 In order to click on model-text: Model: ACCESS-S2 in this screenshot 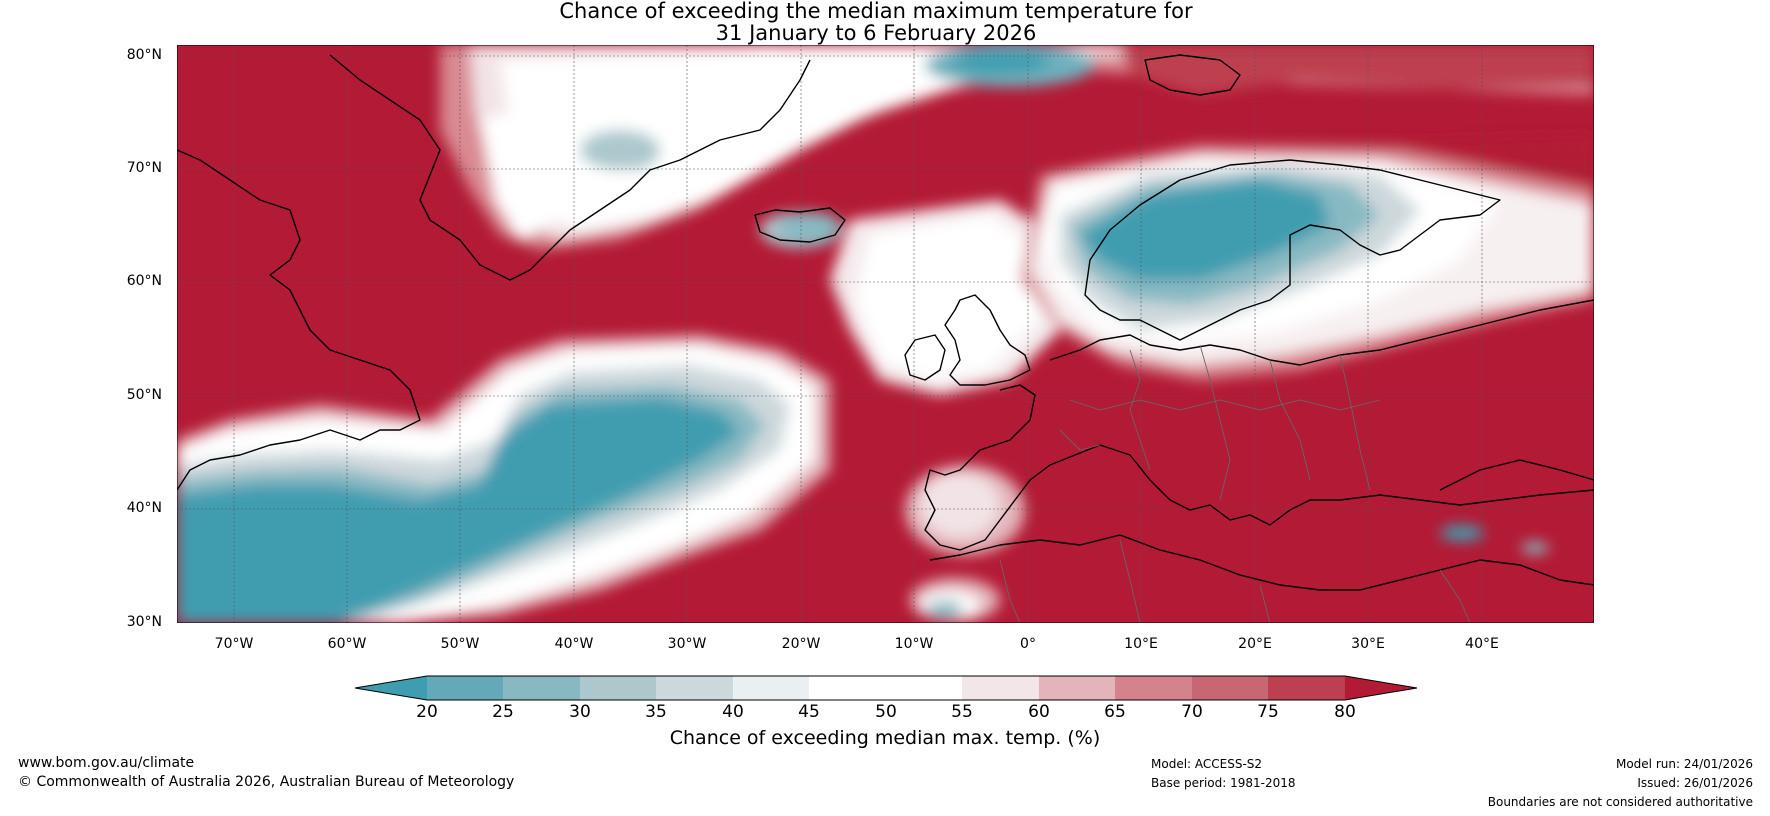, I will do `click(1207, 764)`.